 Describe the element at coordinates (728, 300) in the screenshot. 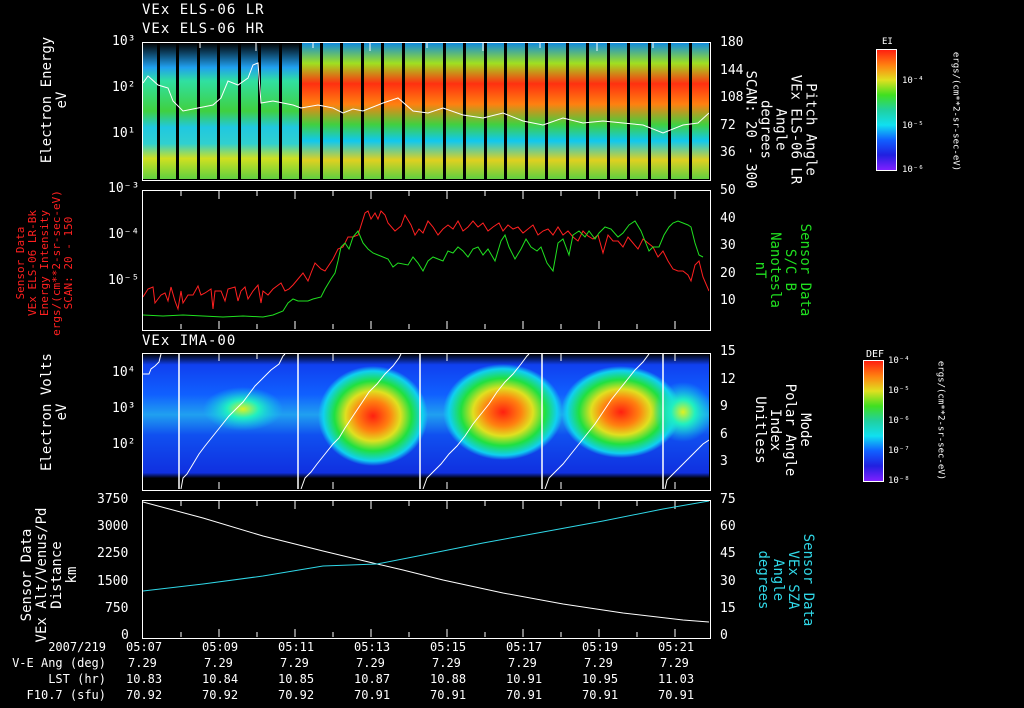

I see `p2-right-tick-10: 10` at that location.